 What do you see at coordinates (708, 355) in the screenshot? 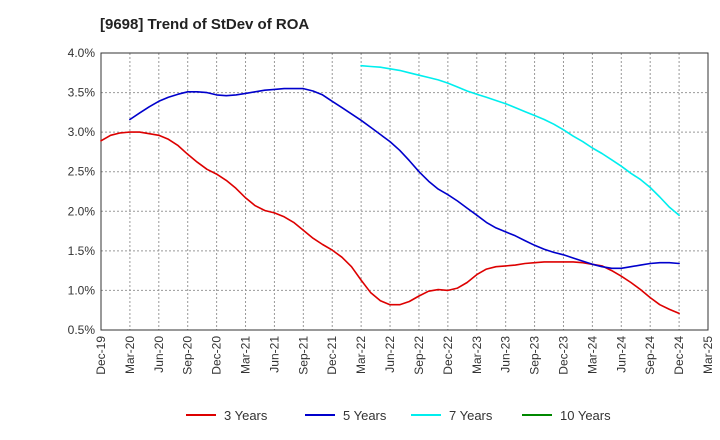
I see `x-tick-label: Mar-25` at bounding box center [708, 355].